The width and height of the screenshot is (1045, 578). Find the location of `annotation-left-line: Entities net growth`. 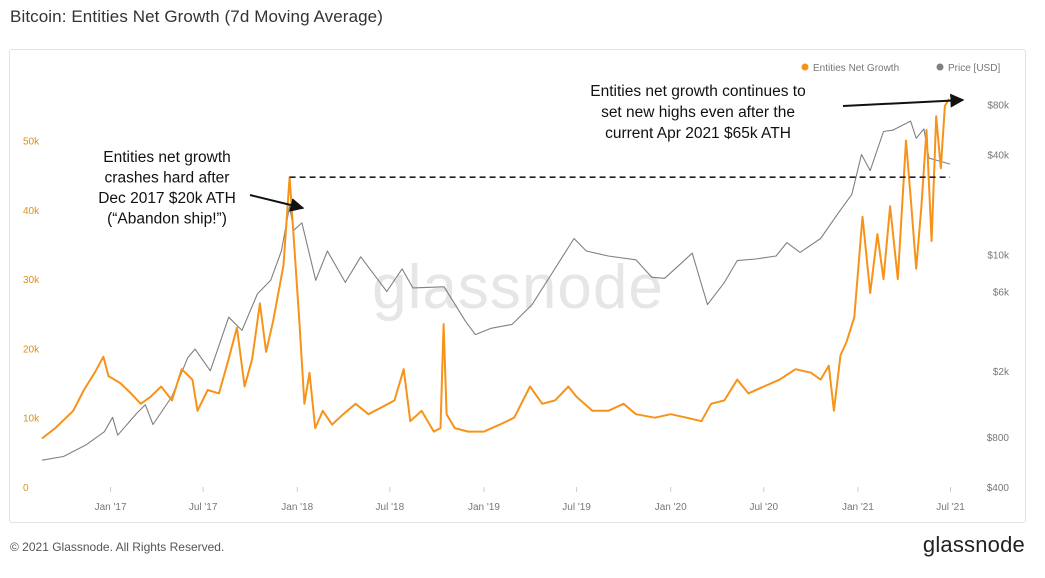

annotation-left-line: Entities net growth is located at coordinates (167, 157).